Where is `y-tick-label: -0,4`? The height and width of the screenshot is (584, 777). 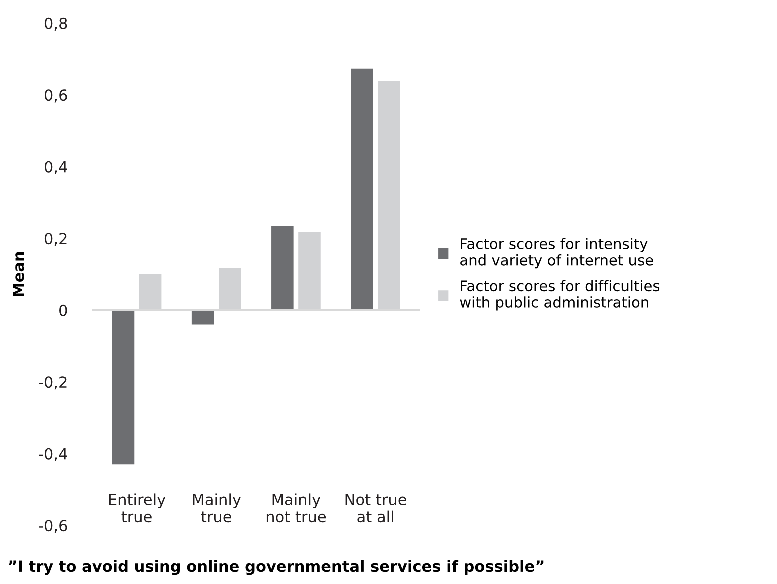 y-tick-label: -0,4 is located at coordinates (53, 455).